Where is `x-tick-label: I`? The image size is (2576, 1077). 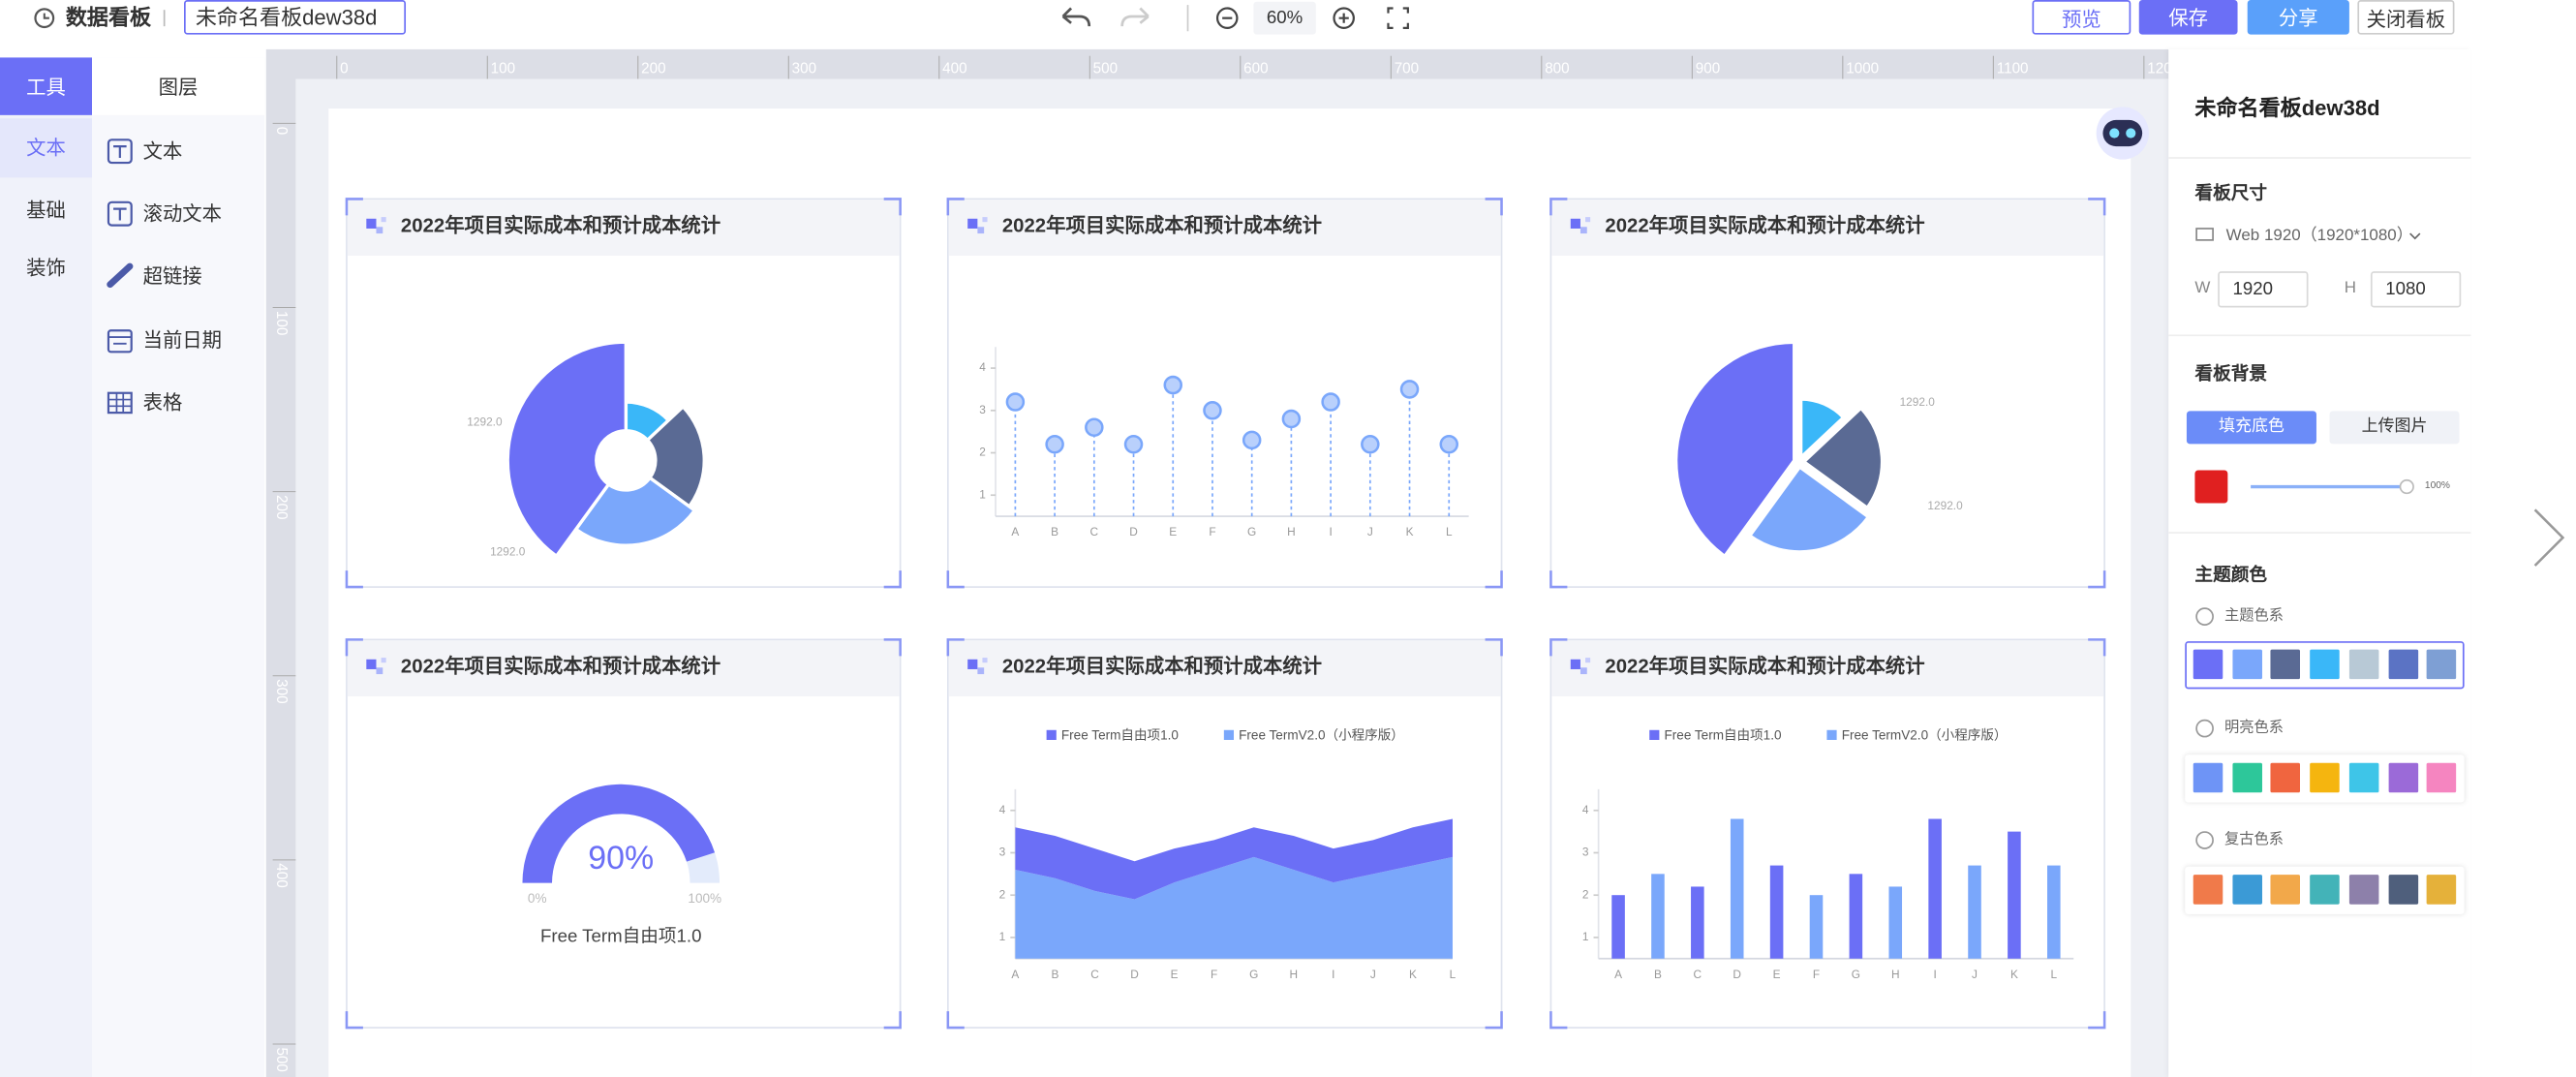
x-tick-label: I is located at coordinates (1934, 974).